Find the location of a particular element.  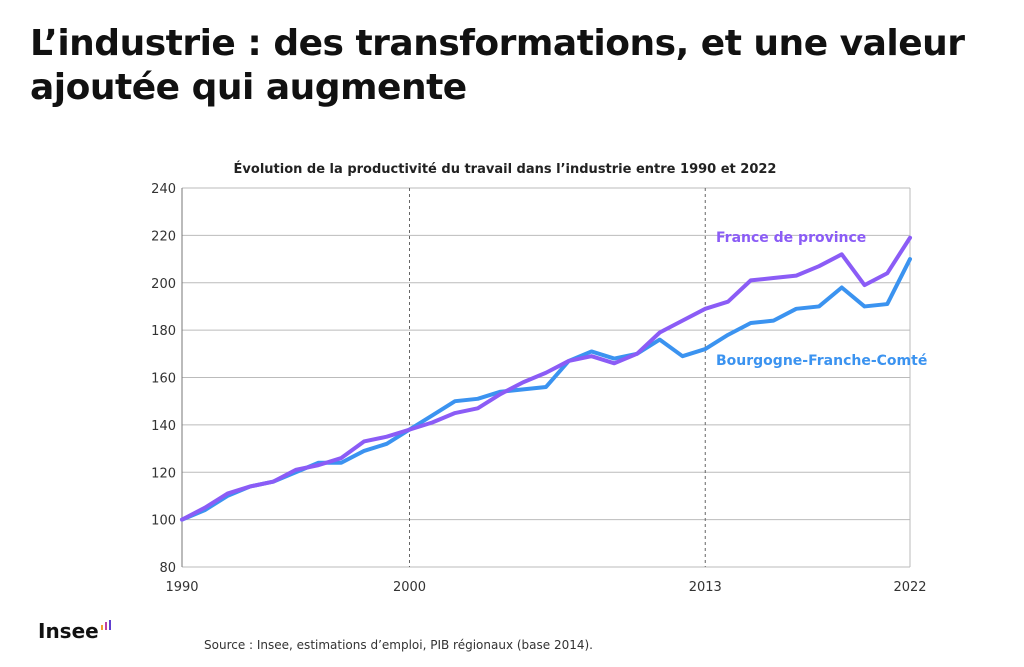

y-tick-label: 80 is located at coordinates (167, 568).